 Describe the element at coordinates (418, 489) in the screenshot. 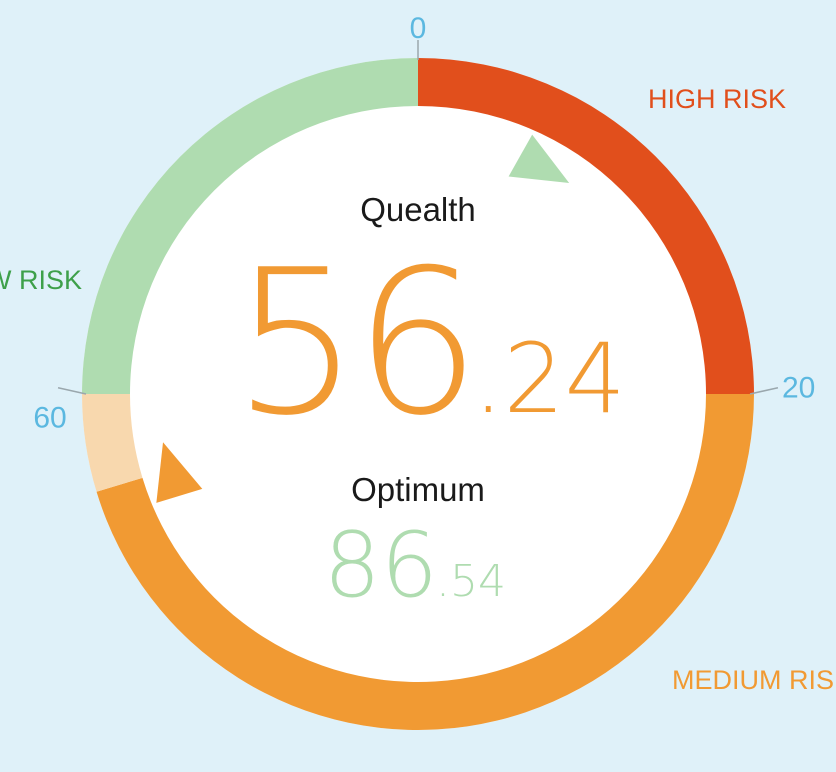

I see `optimum-title: Optimum` at that location.